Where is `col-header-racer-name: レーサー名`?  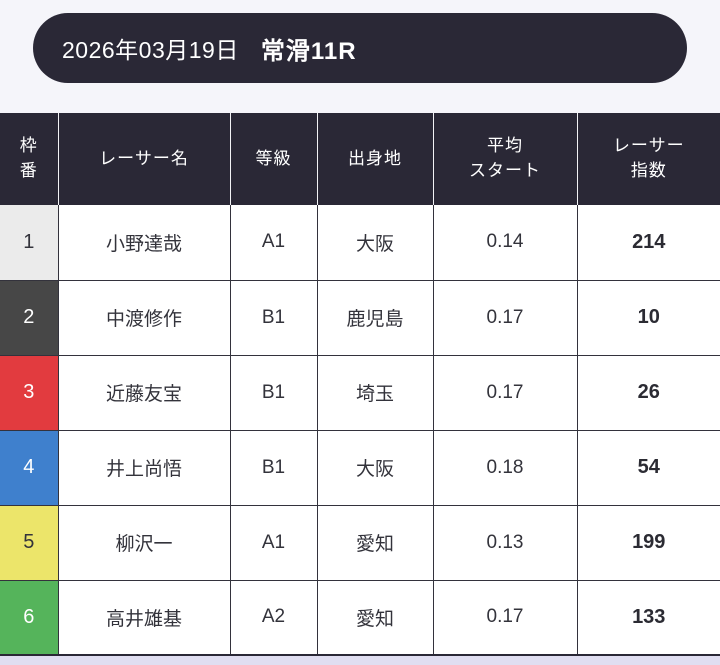
col-header-racer-name: レーサー名 is located at coordinates (143, 159).